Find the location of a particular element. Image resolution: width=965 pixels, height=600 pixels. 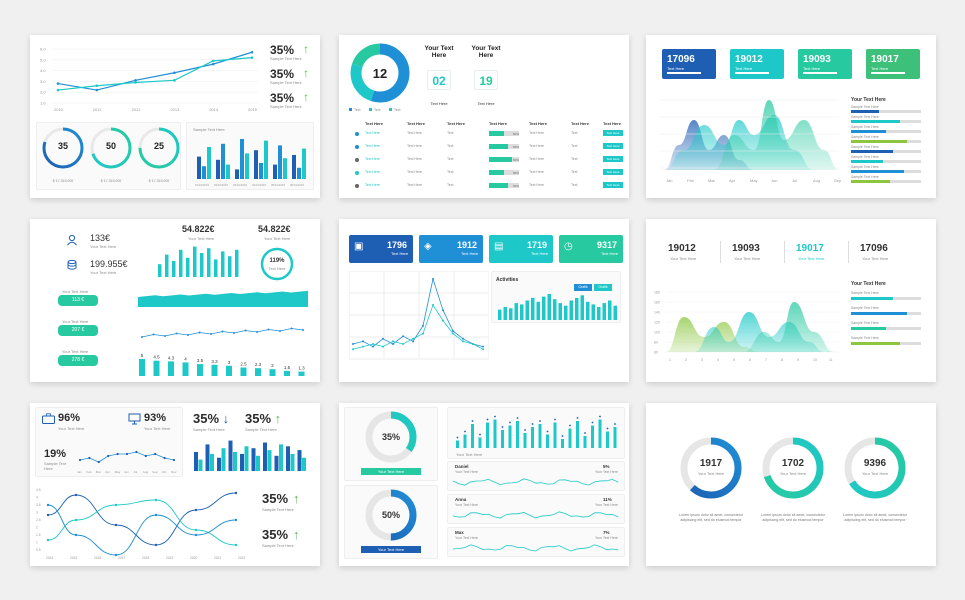

donut-hole is located at coordinates (380, 73).